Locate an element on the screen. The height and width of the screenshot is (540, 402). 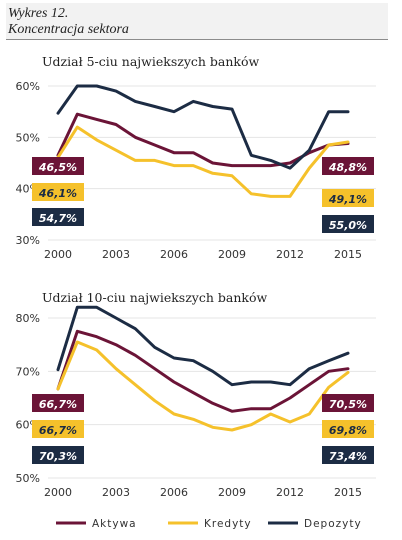
value-badge-label-aktywa: 46,5% is located at coordinates (57, 167).